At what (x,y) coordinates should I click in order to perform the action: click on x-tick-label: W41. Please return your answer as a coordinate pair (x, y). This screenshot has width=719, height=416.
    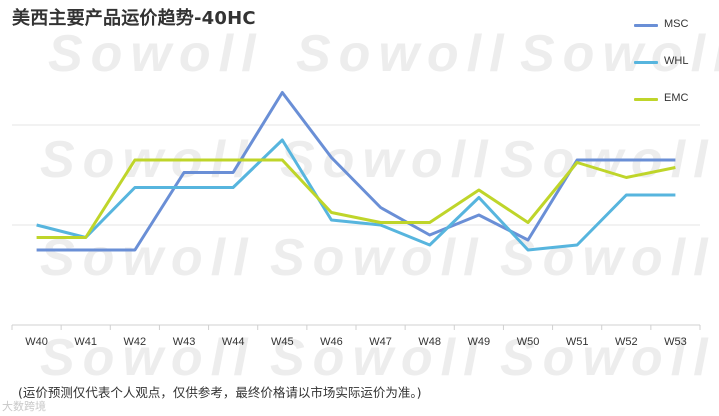
    Looking at the image, I should click on (85, 342).